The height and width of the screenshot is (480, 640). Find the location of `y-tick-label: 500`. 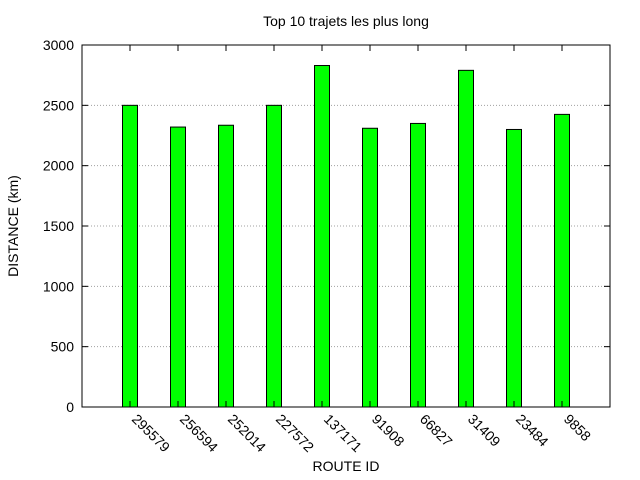

y-tick-label: 500 is located at coordinates (63, 347).